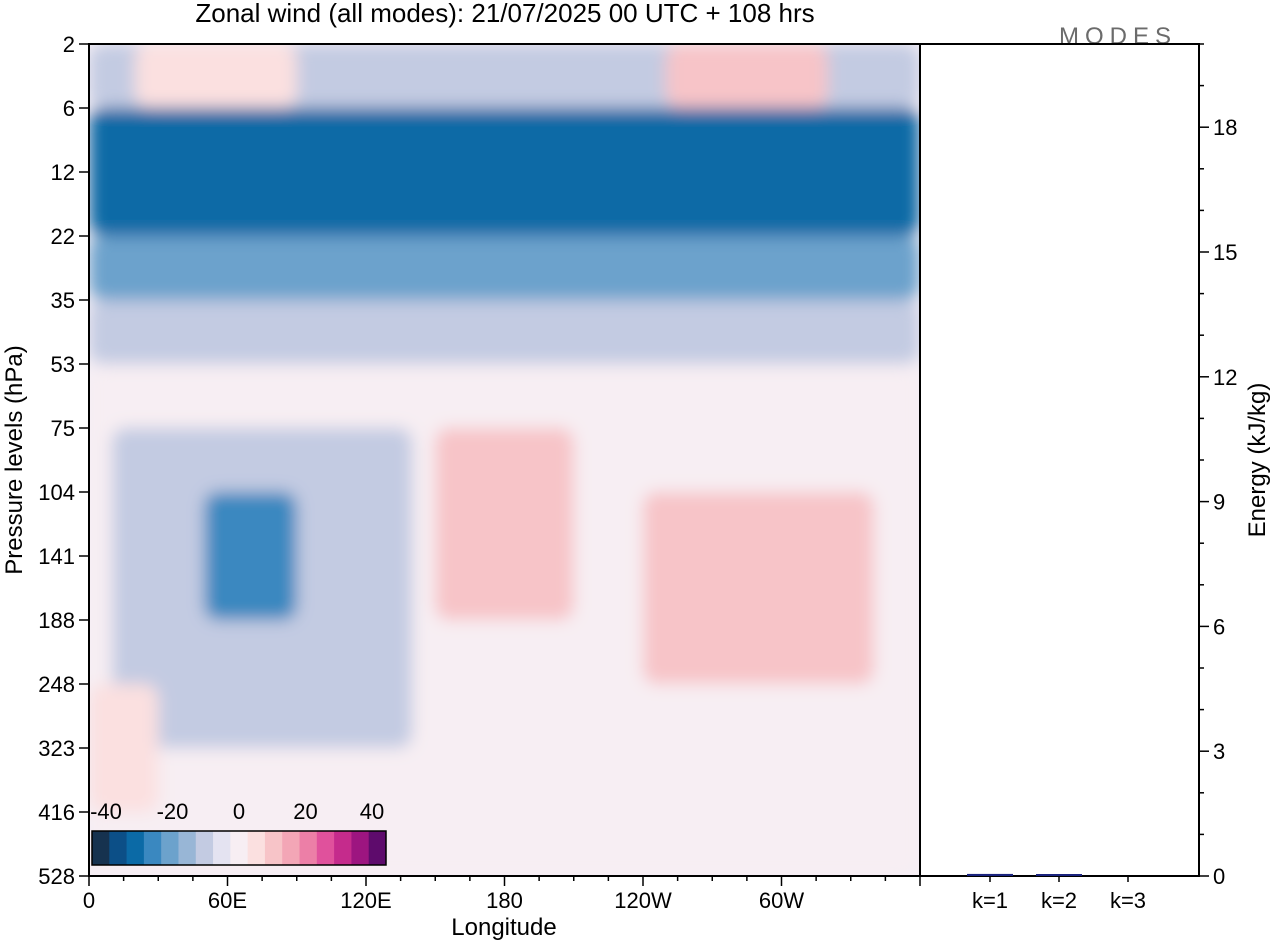 The image size is (1280, 942). Describe the element at coordinates (63, 364) in the screenshot. I see `y-tick-label: 53` at that location.